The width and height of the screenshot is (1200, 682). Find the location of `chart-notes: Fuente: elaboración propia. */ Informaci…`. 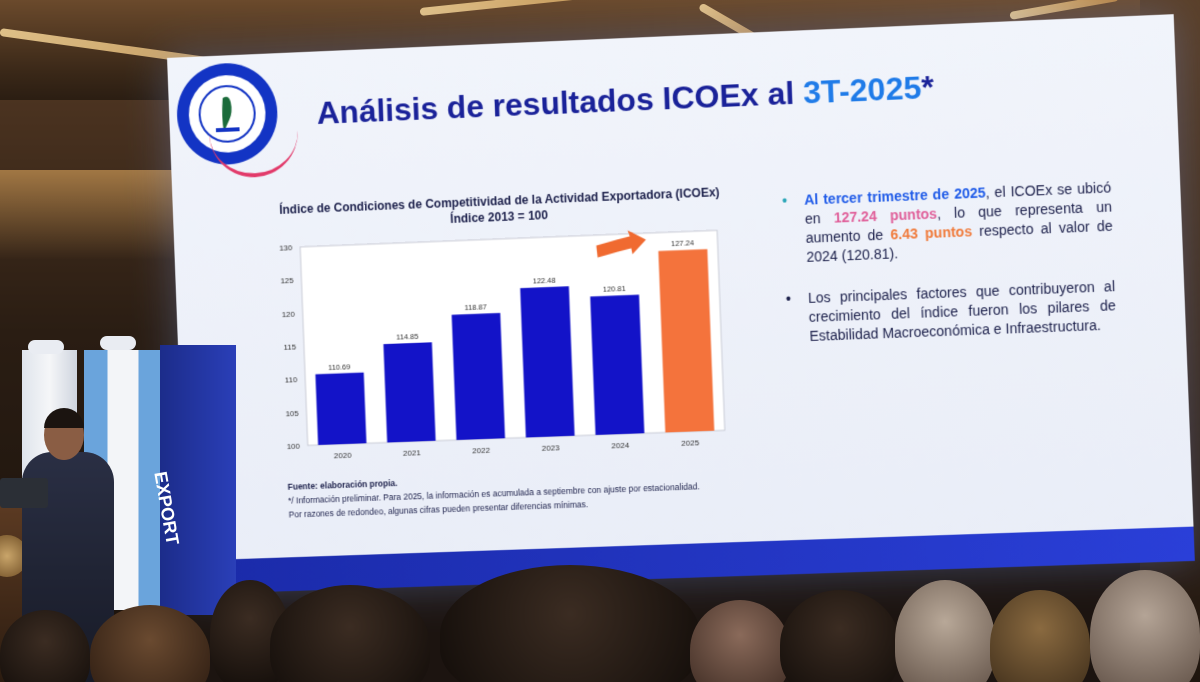

chart-notes: Fuente: elaboración propia. */ Informaci… is located at coordinates (493, 493).